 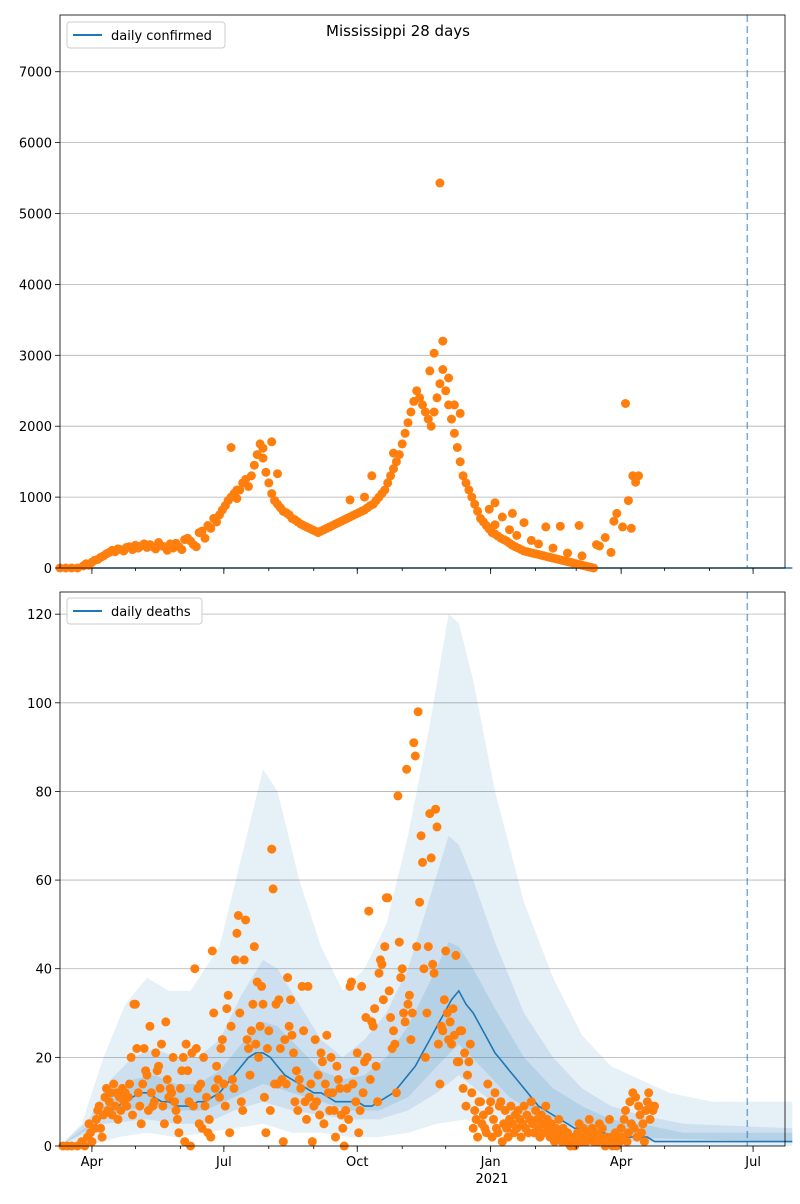 What do you see at coordinates (490, 1162) in the screenshot?
I see `x-tick-label: Jan` at bounding box center [490, 1162].